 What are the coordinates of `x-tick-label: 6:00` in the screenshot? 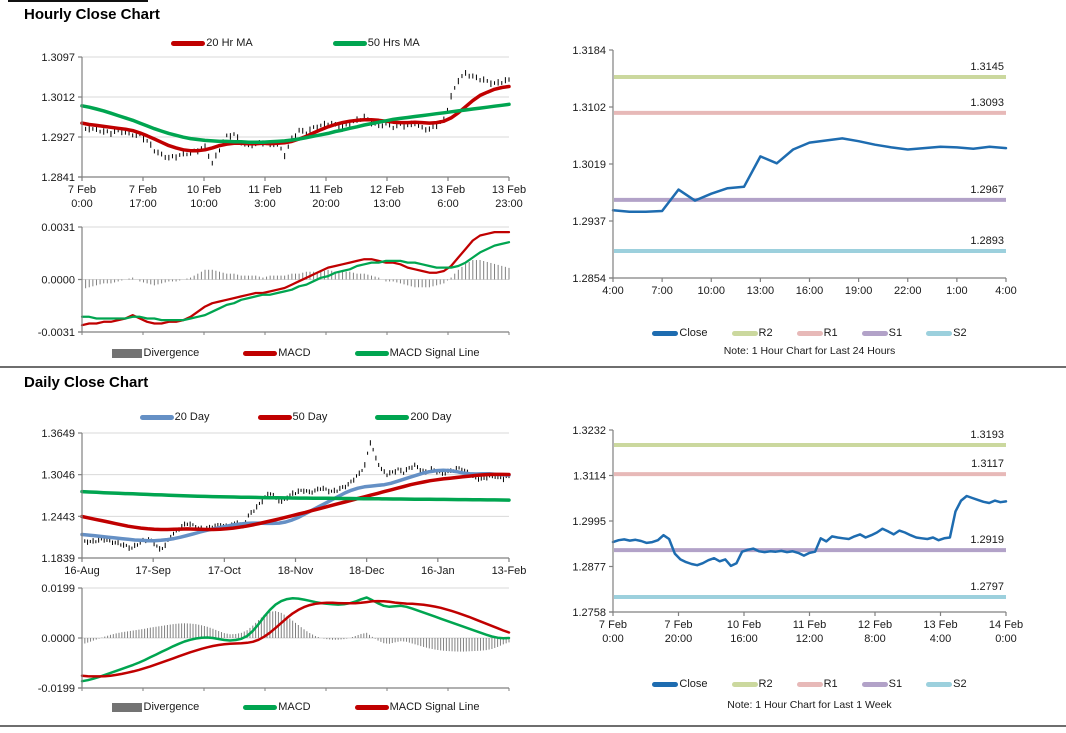 It's located at (447, 204).